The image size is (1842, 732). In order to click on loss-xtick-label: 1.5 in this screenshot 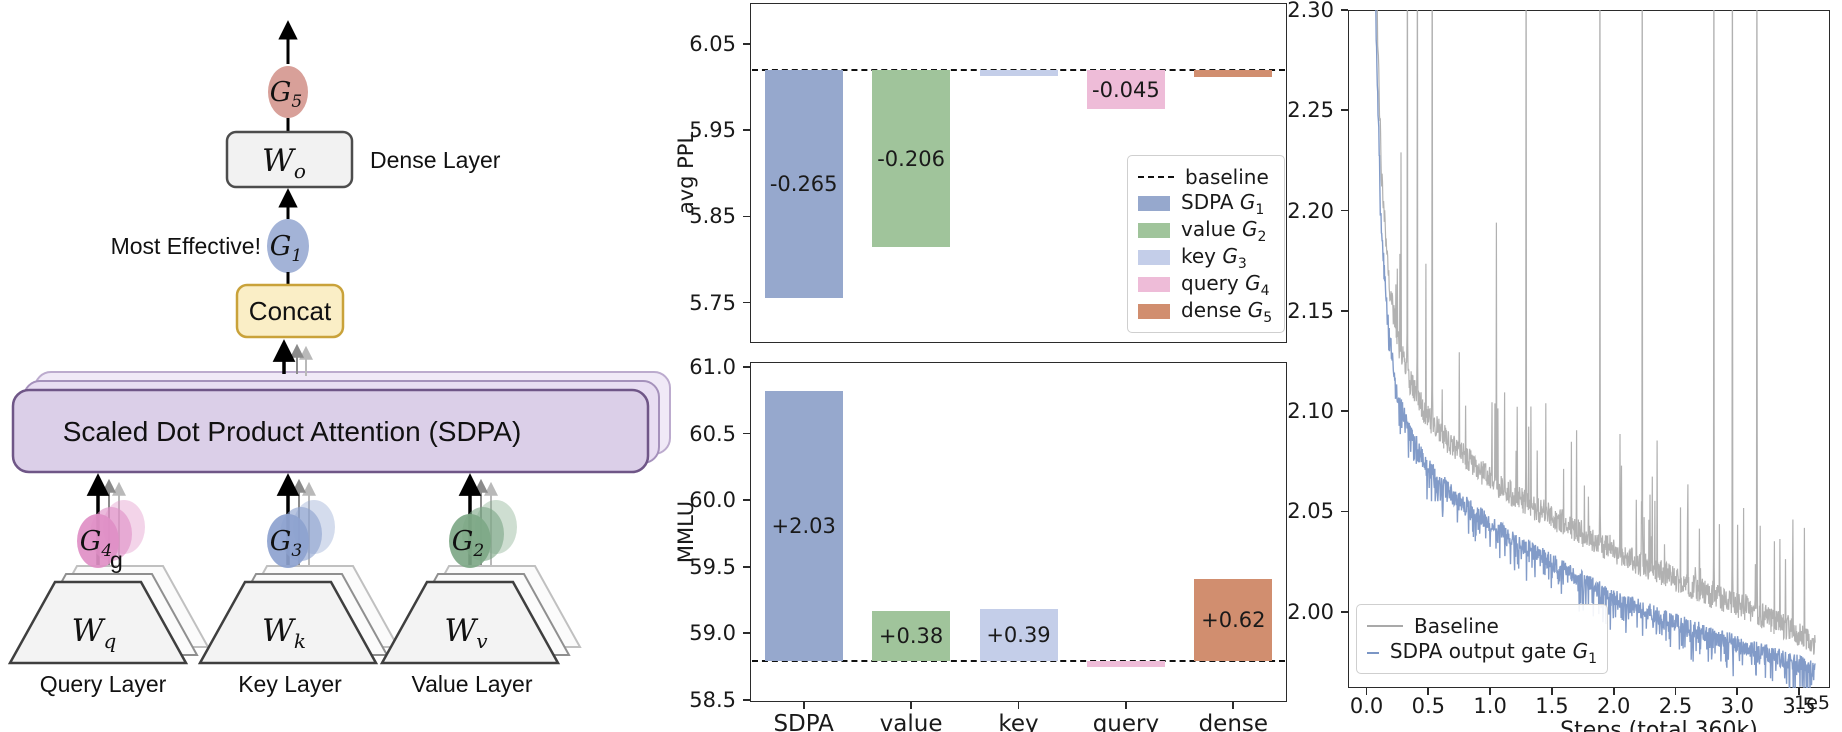, I will do `click(1552, 706)`.